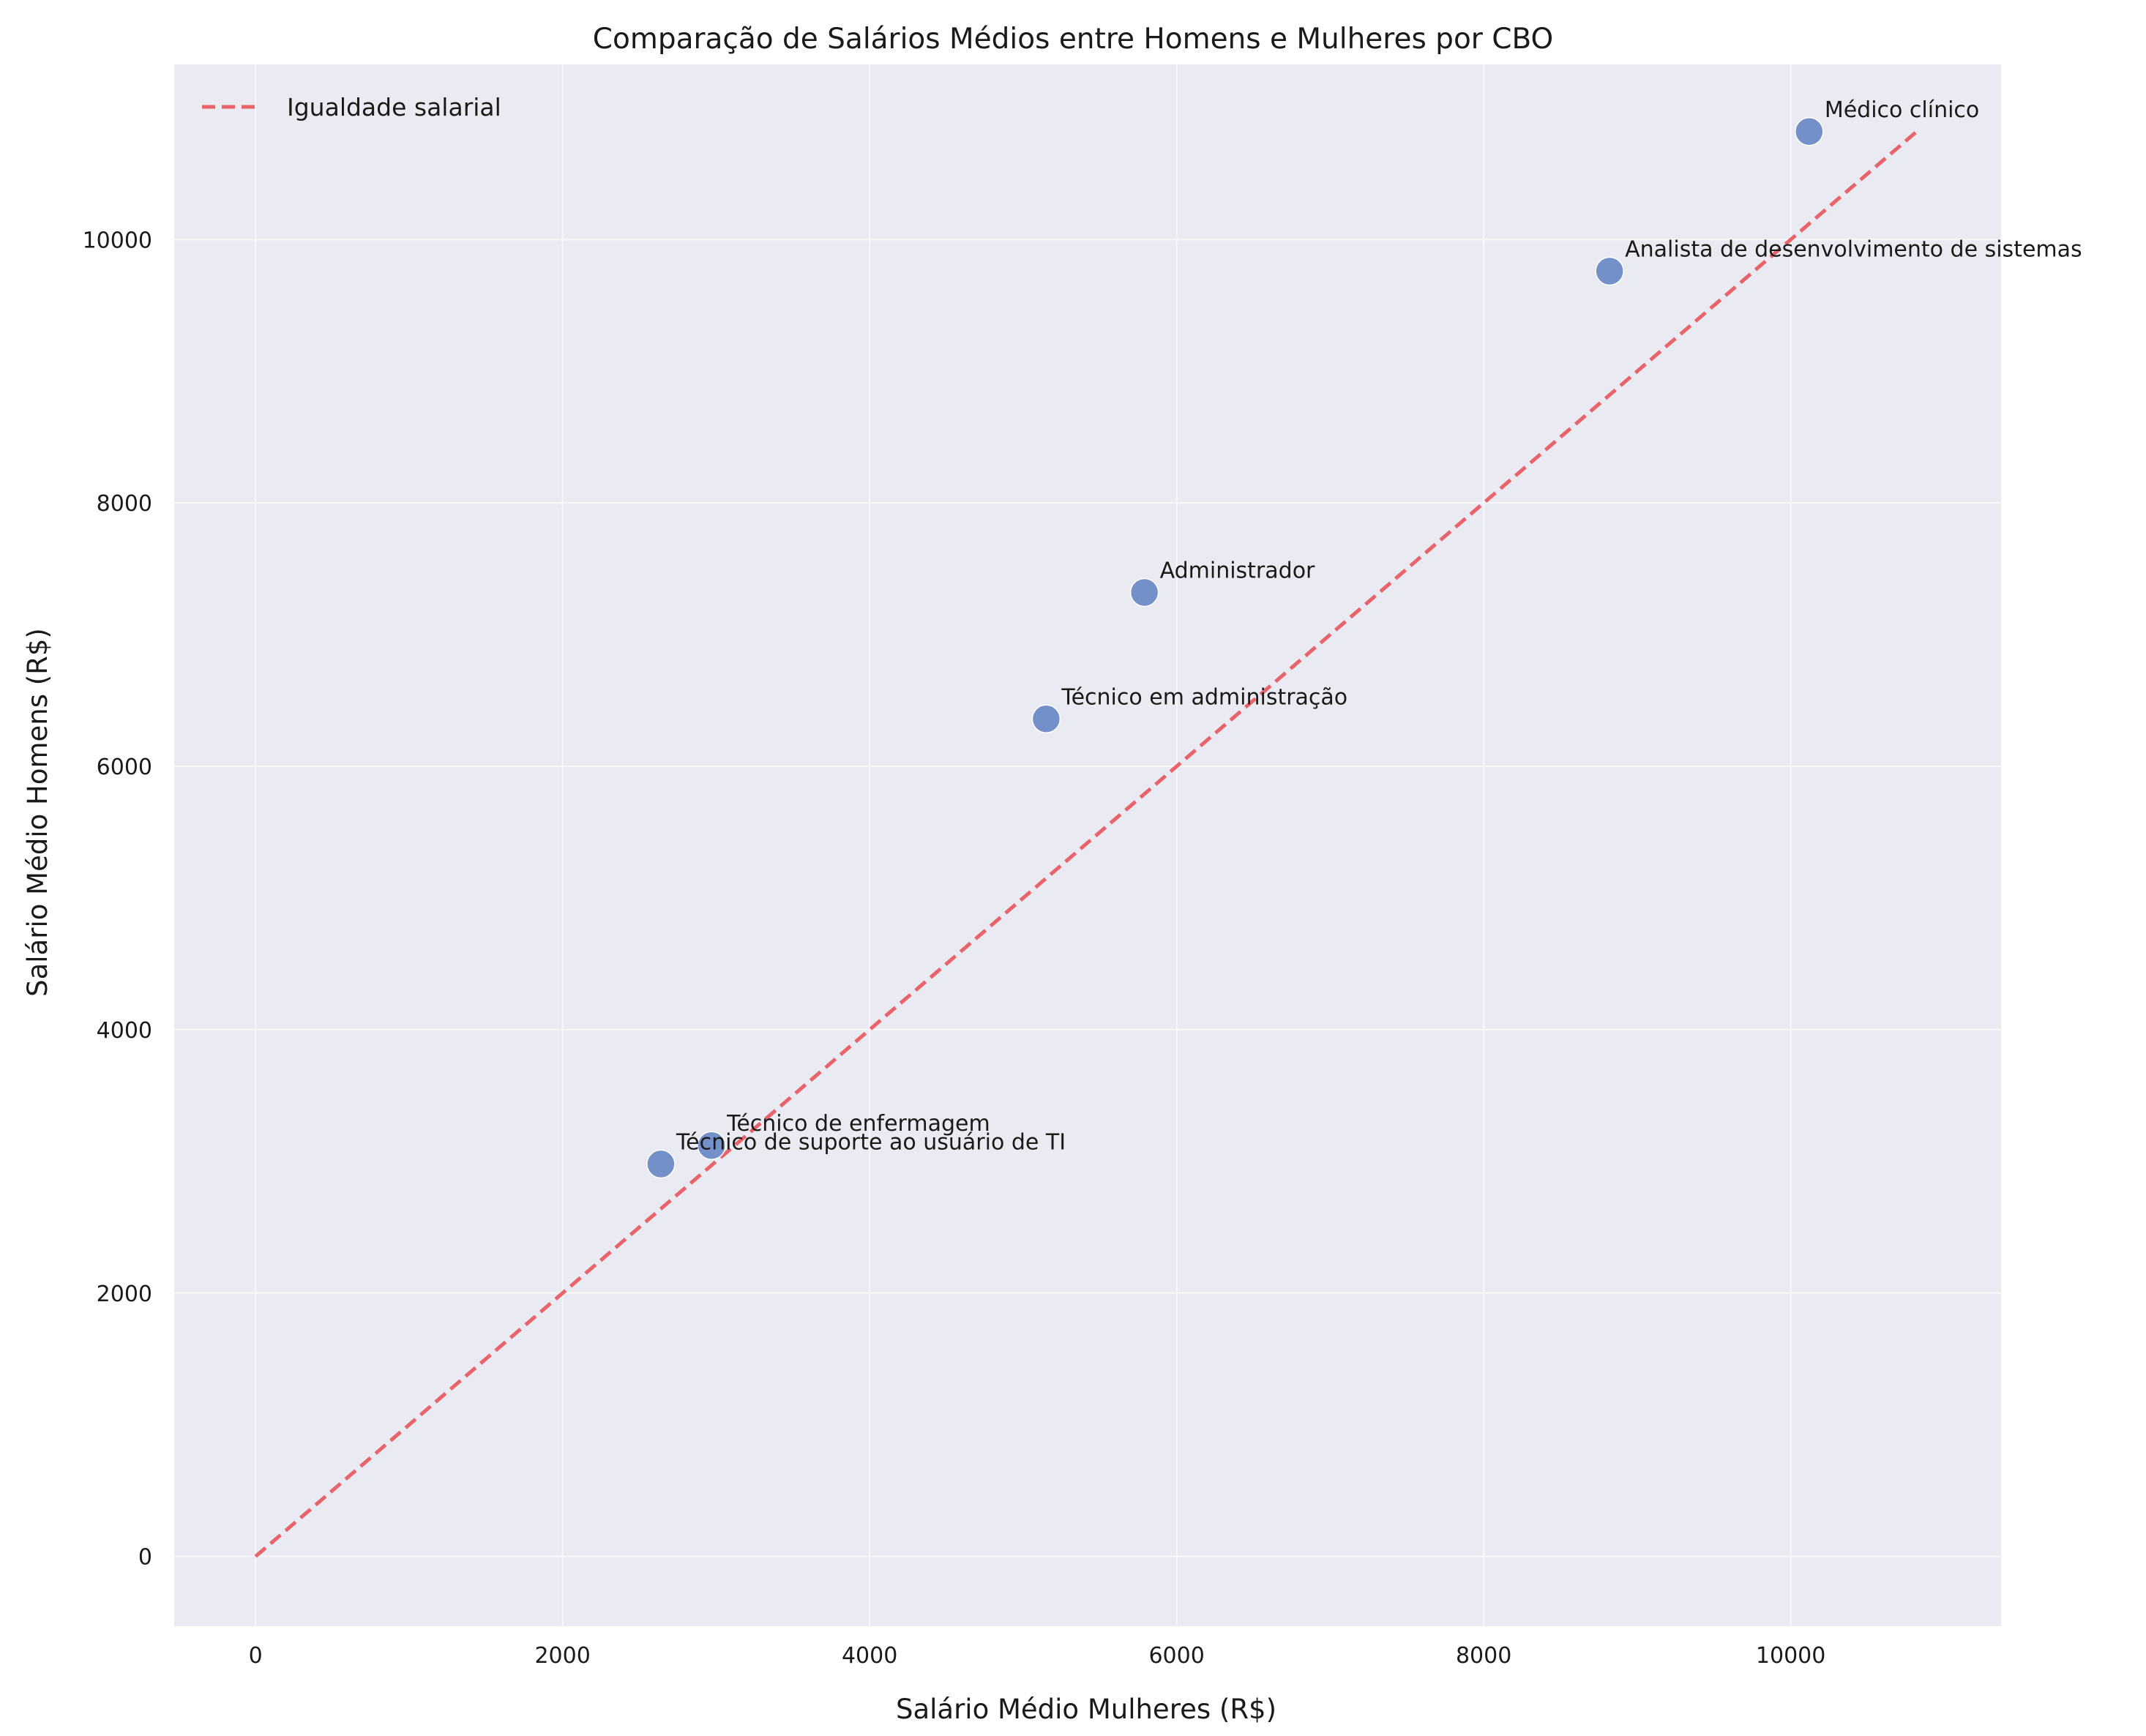 This screenshot has width=2146, height=1736. Describe the element at coordinates (869, 1656) in the screenshot. I see `x-tick-label: 4000` at that location.